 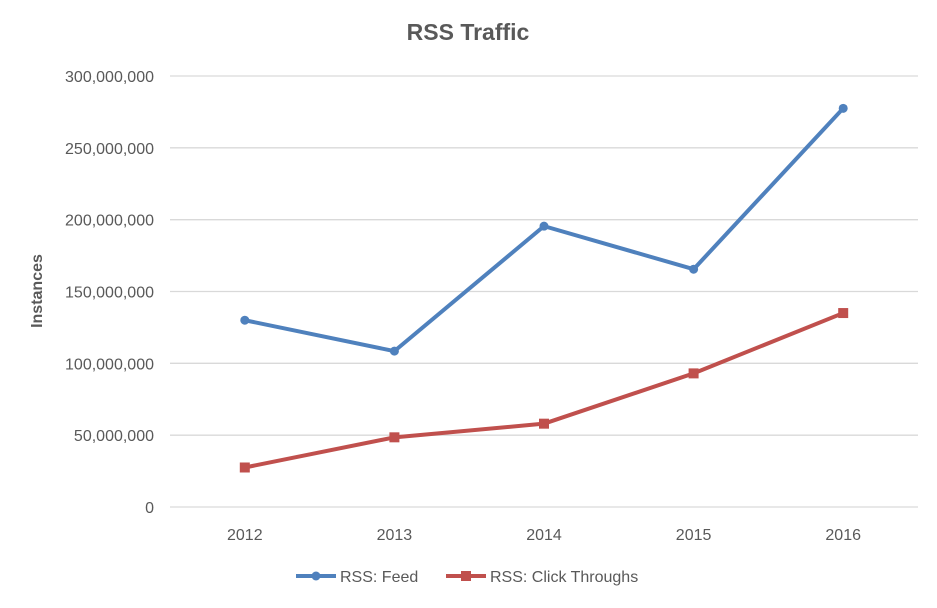 What do you see at coordinates (109, 149) in the screenshot?
I see `y-tick-label: 250,000,000` at bounding box center [109, 149].